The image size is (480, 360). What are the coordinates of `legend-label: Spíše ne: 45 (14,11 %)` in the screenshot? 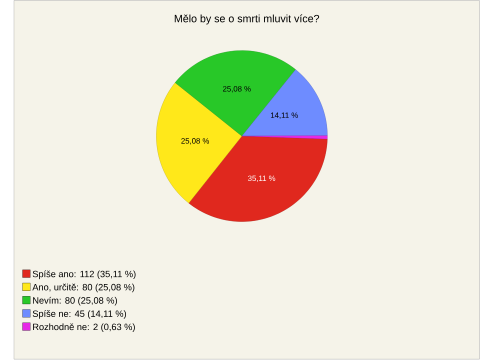 It's located at (79, 314).